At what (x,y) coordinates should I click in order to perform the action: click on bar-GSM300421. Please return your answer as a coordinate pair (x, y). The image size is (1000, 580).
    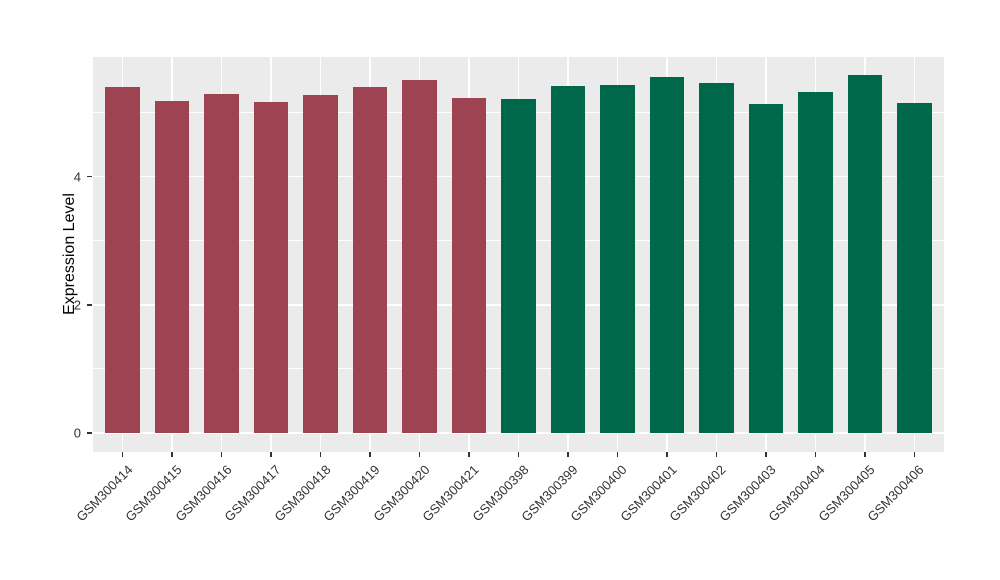
    Looking at the image, I should click on (469, 265).